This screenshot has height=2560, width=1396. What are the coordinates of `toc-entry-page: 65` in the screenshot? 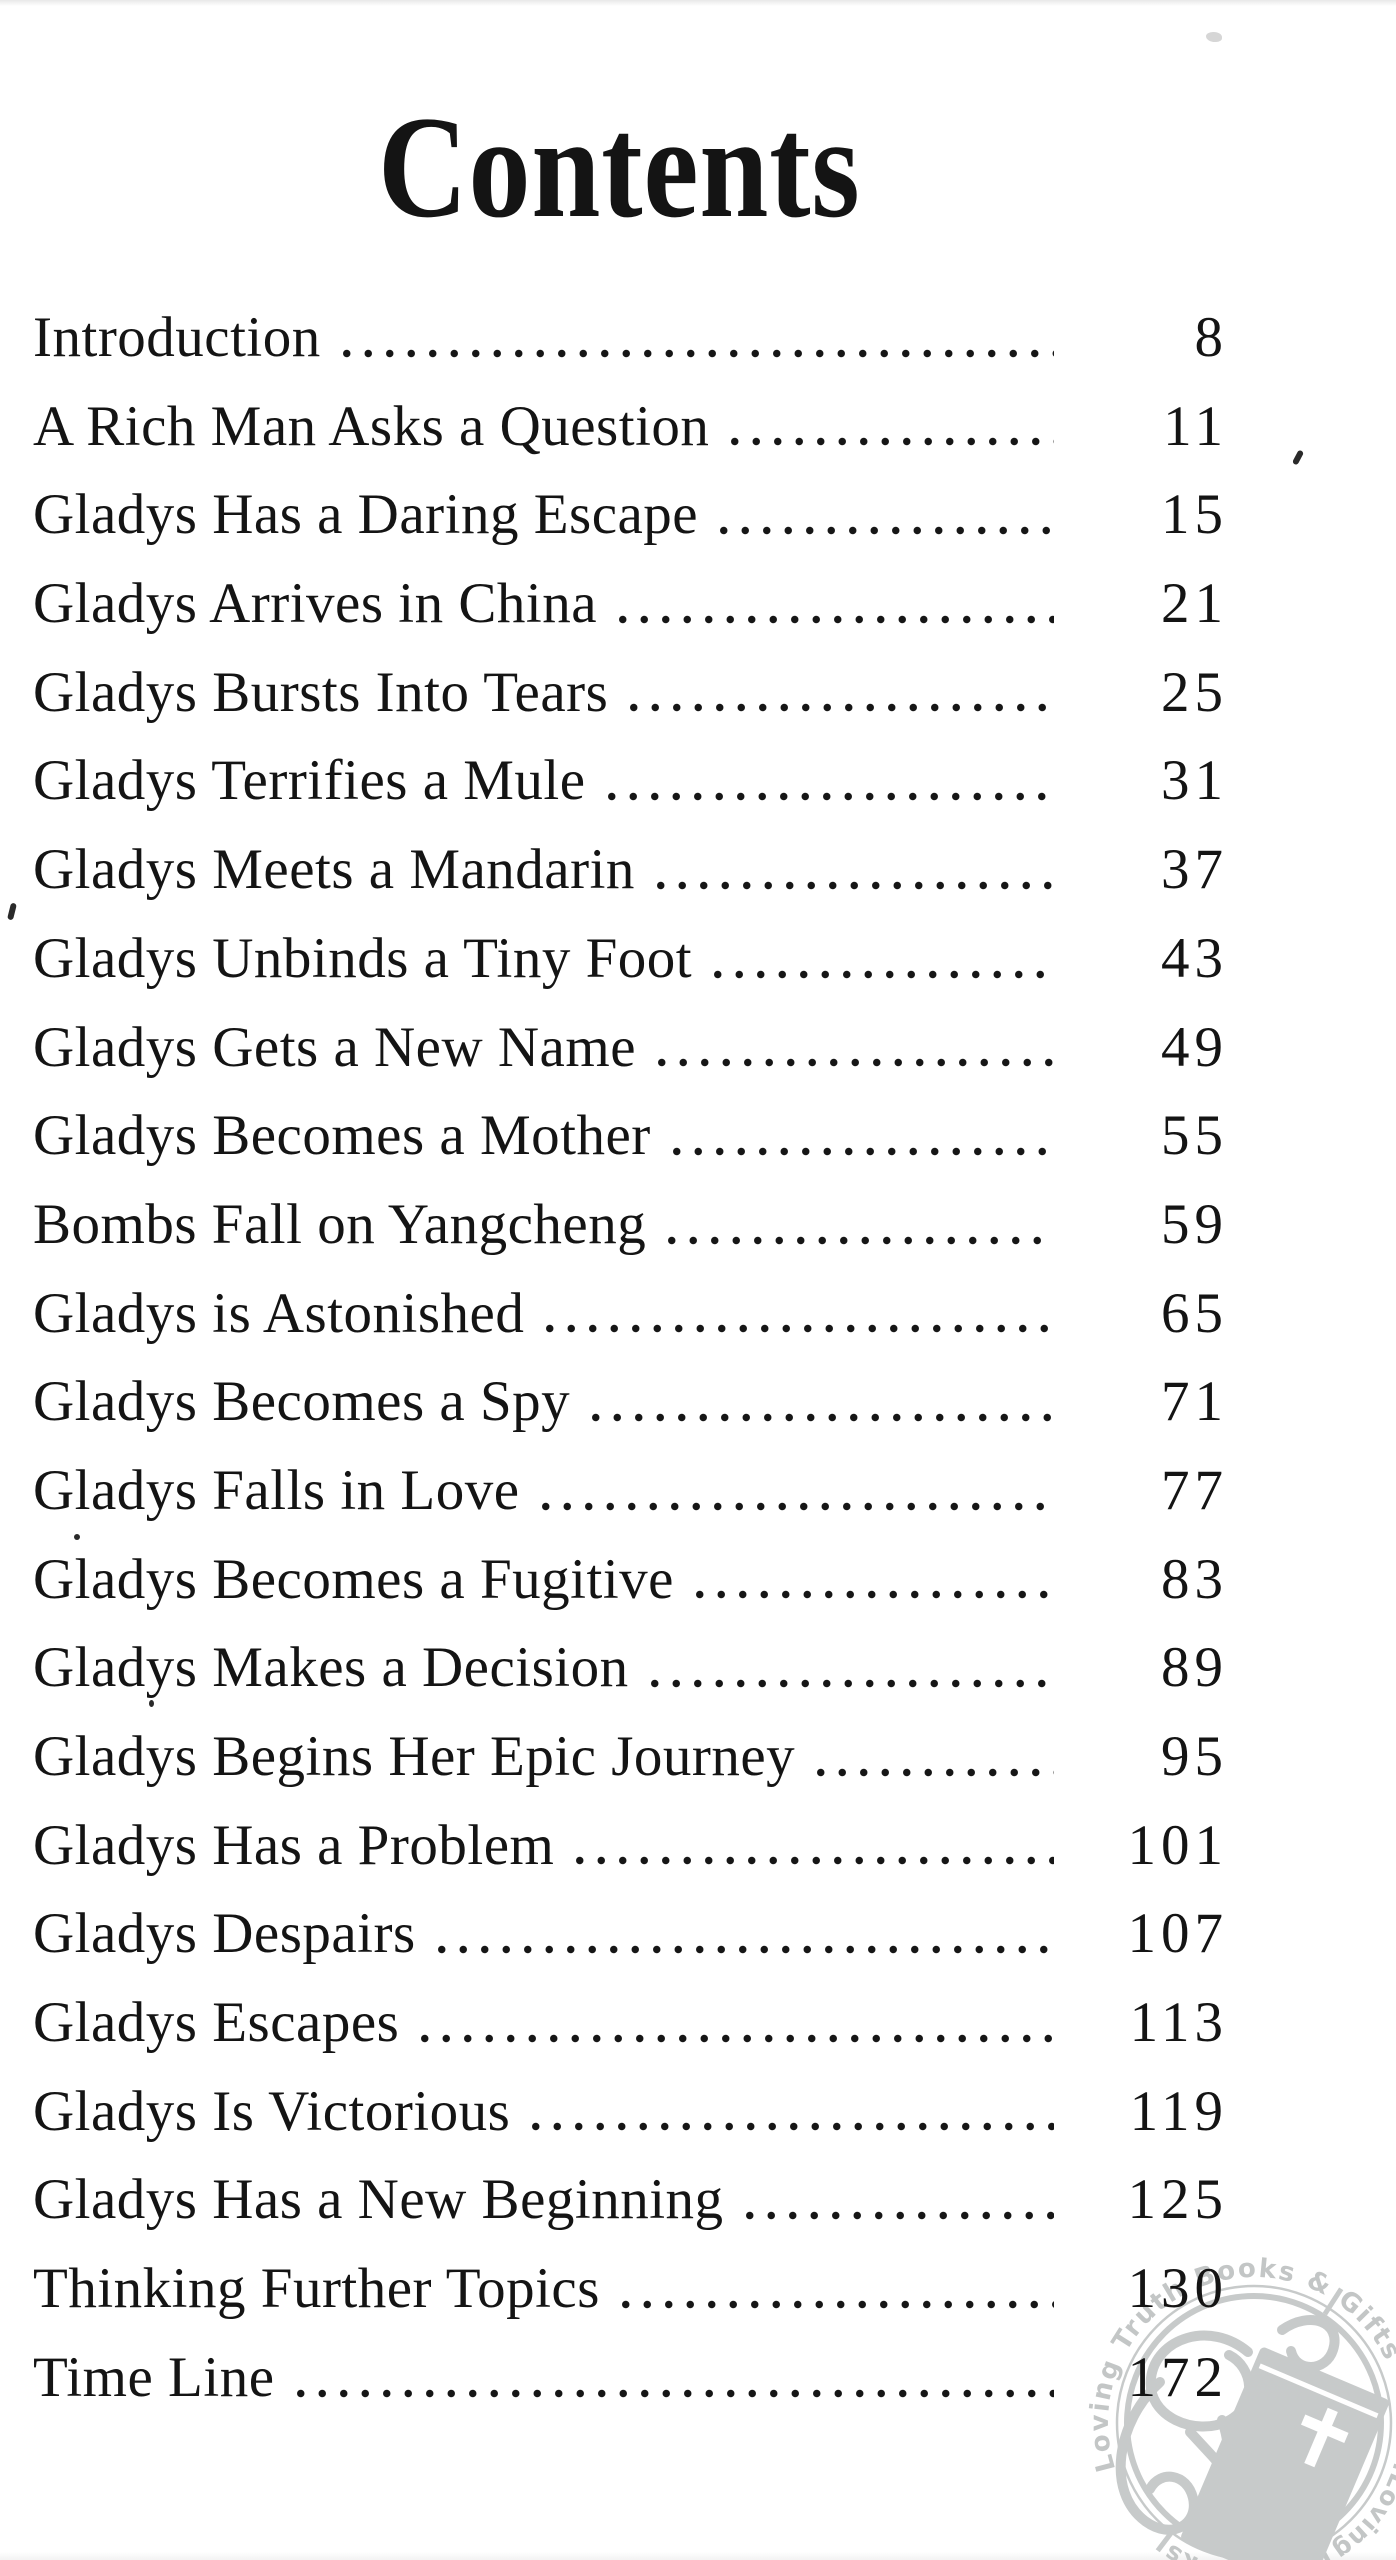 It's located at (1194, 1313).